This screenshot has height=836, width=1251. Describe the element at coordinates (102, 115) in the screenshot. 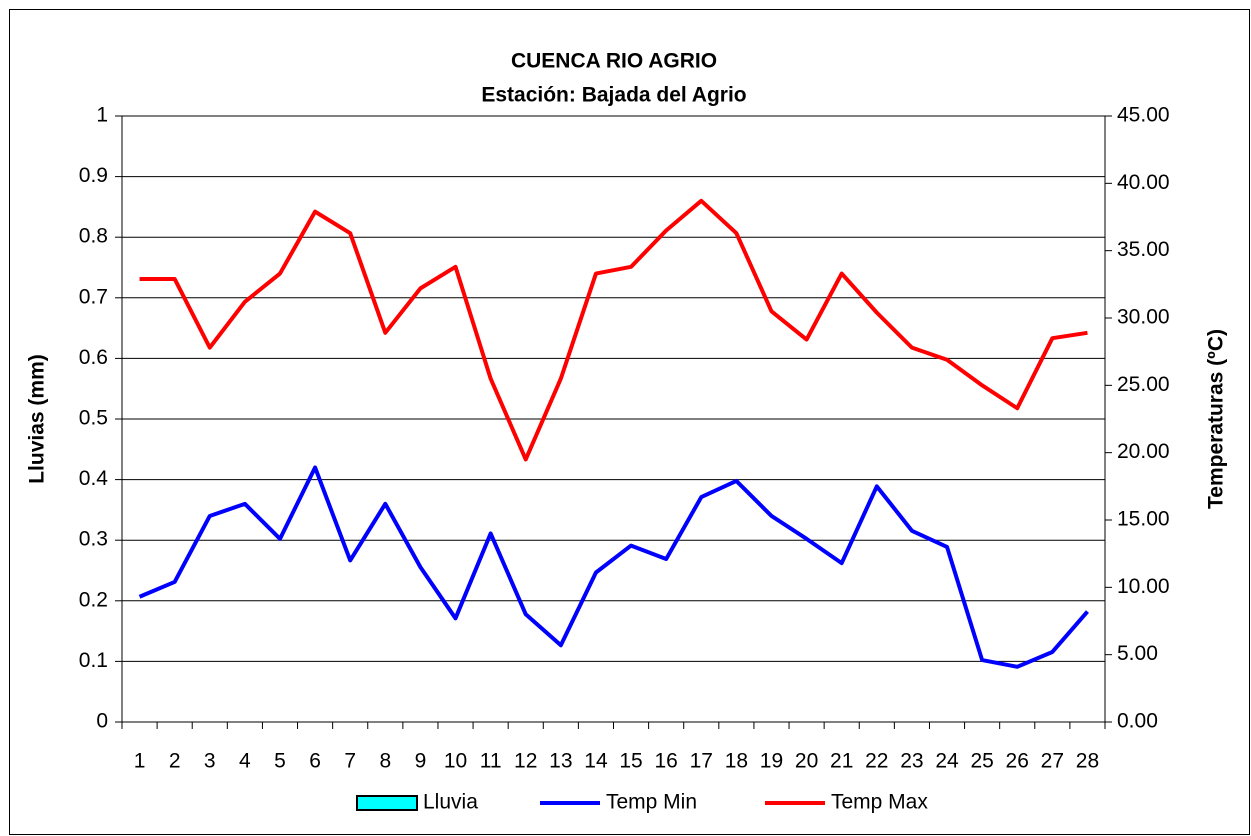

I see `y-tick-label: 1` at that location.